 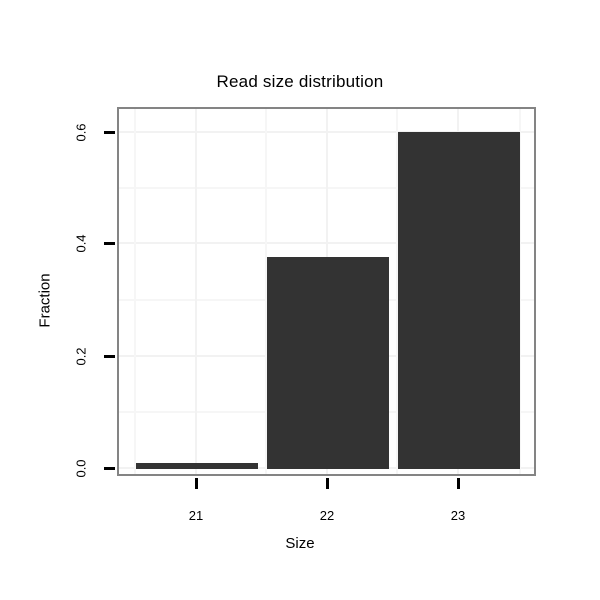 I want to click on x-tick-label-0: 21, so click(x=196, y=515).